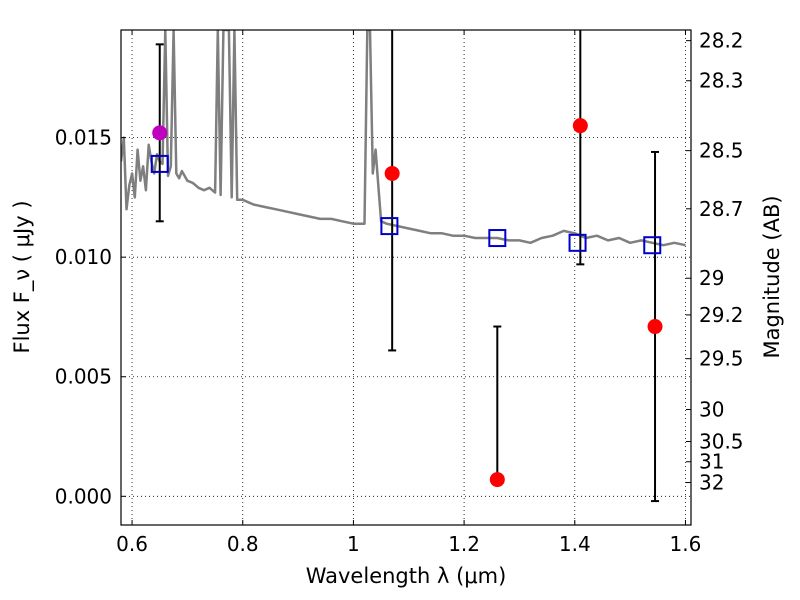  I want to click on x-axis-label: Wavelength λ (μm), so click(406, 576).